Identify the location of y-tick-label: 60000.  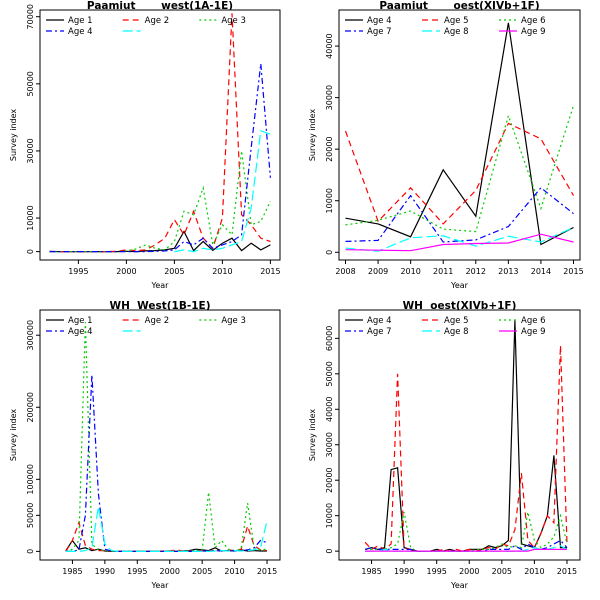
(329, 338).